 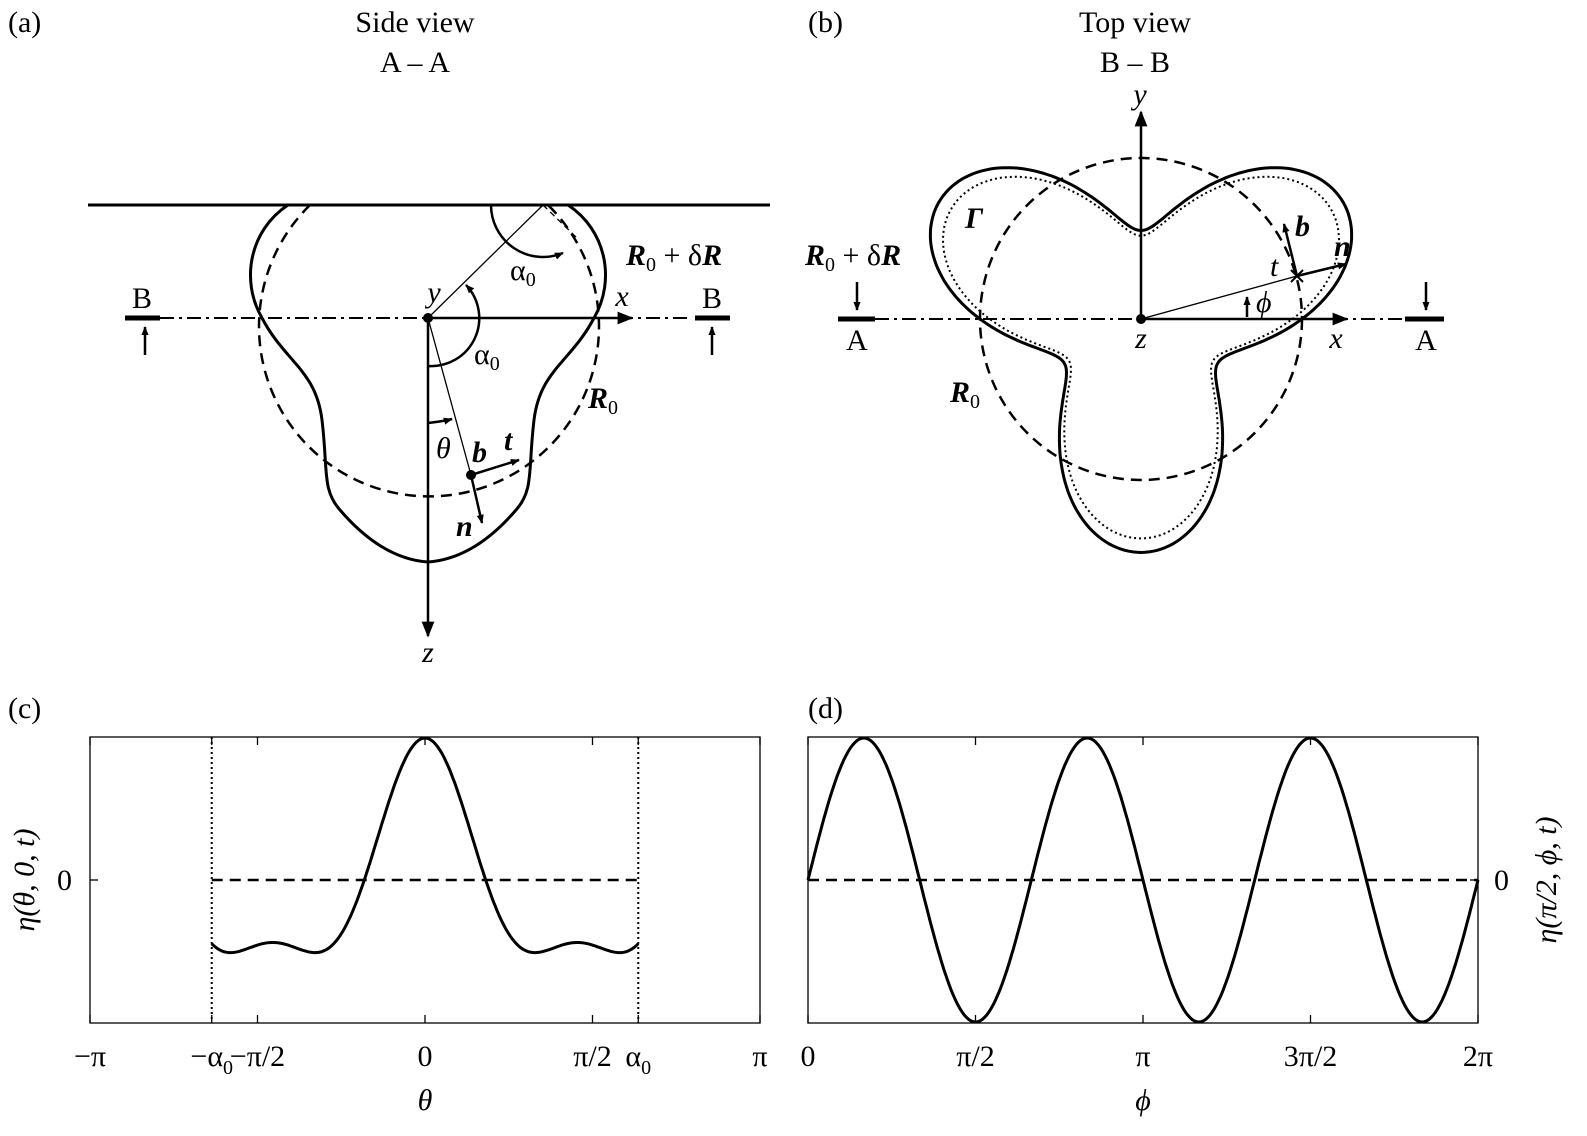 I want to click on z-label-a: z, so click(x=427, y=652).